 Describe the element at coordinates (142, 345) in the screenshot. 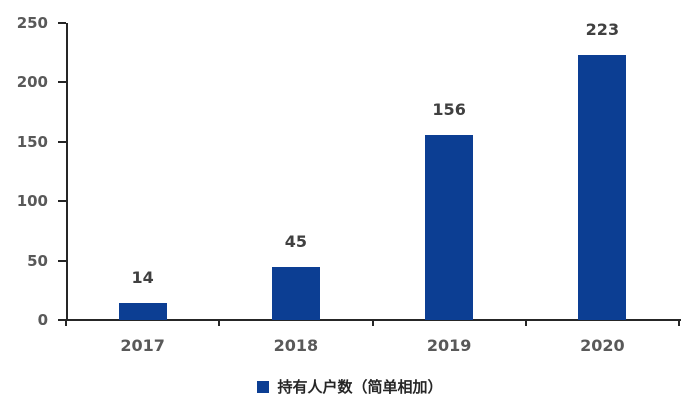

I see `x-axis-category-label: 2017` at that location.